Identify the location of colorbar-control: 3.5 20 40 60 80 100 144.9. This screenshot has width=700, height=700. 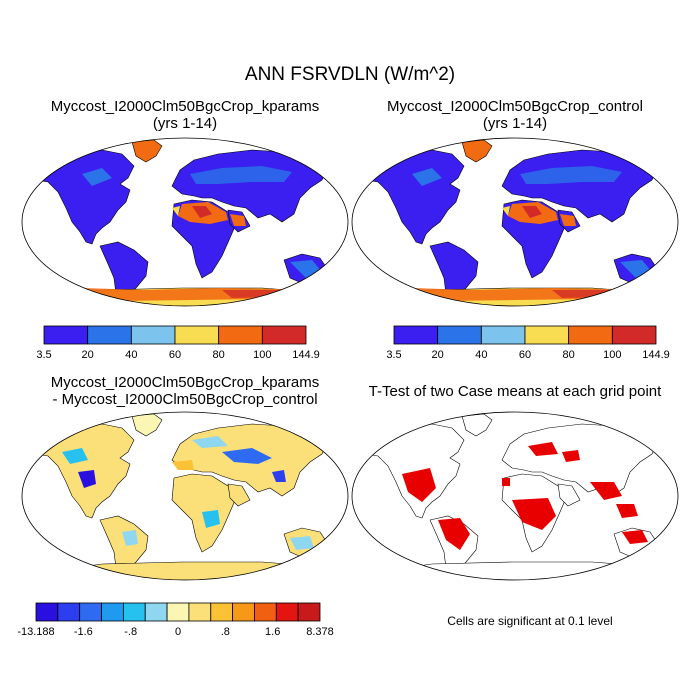
(528, 343).